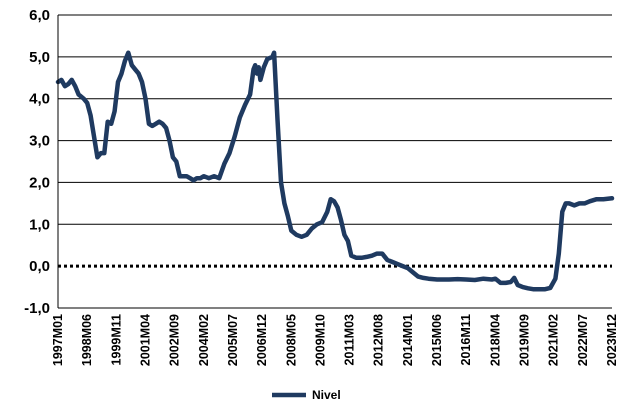 The width and height of the screenshot is (628, 409). What do you see at coordinates (39, 182) in the screenshot?
I see `y-tick-label: 2,0` at bounding box center [39, 182].